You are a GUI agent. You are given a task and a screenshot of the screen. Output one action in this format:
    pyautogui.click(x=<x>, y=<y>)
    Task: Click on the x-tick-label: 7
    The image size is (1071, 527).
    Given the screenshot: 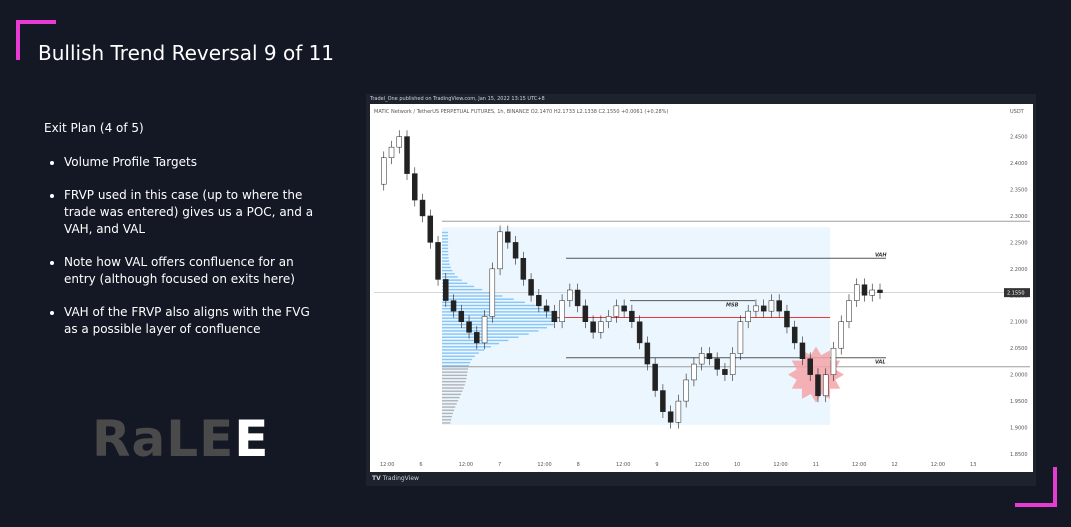 What is the action you would take?
    pyautogui.click(x=499, y=465)
    